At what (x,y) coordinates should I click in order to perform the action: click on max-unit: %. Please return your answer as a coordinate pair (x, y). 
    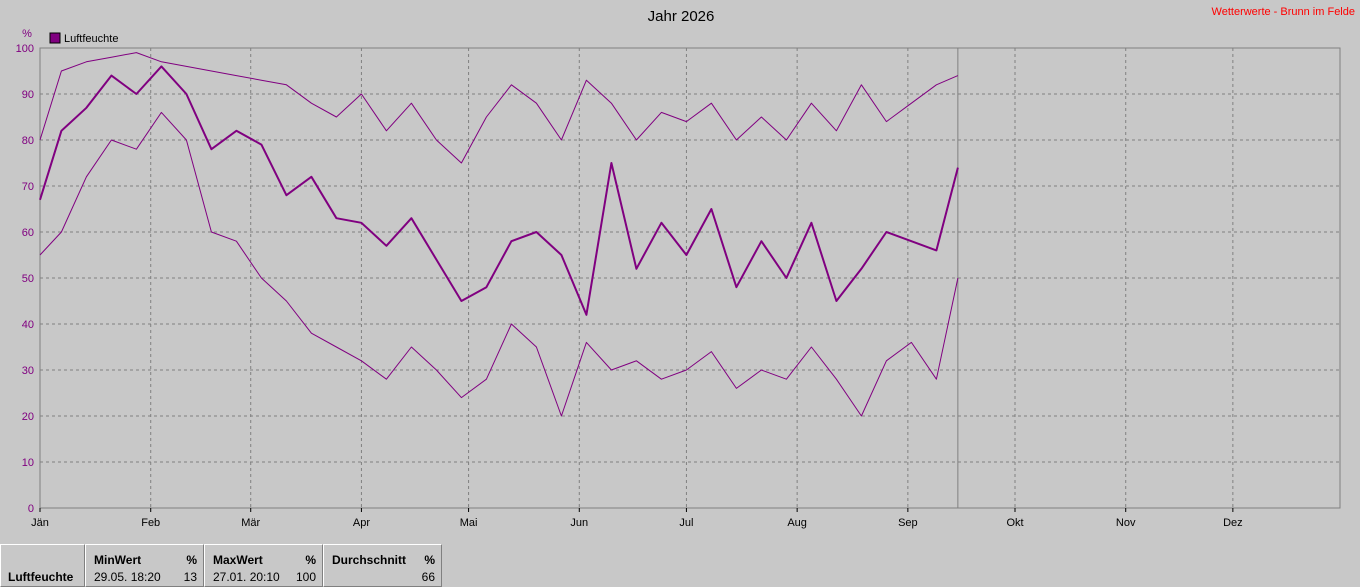
    Looking at the image, I should click on (310, 560).